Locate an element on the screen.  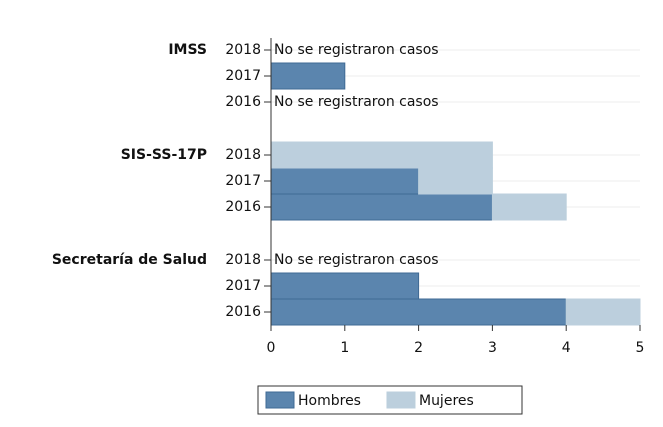
group-label: IMSS is located at coordinates (187, 50).